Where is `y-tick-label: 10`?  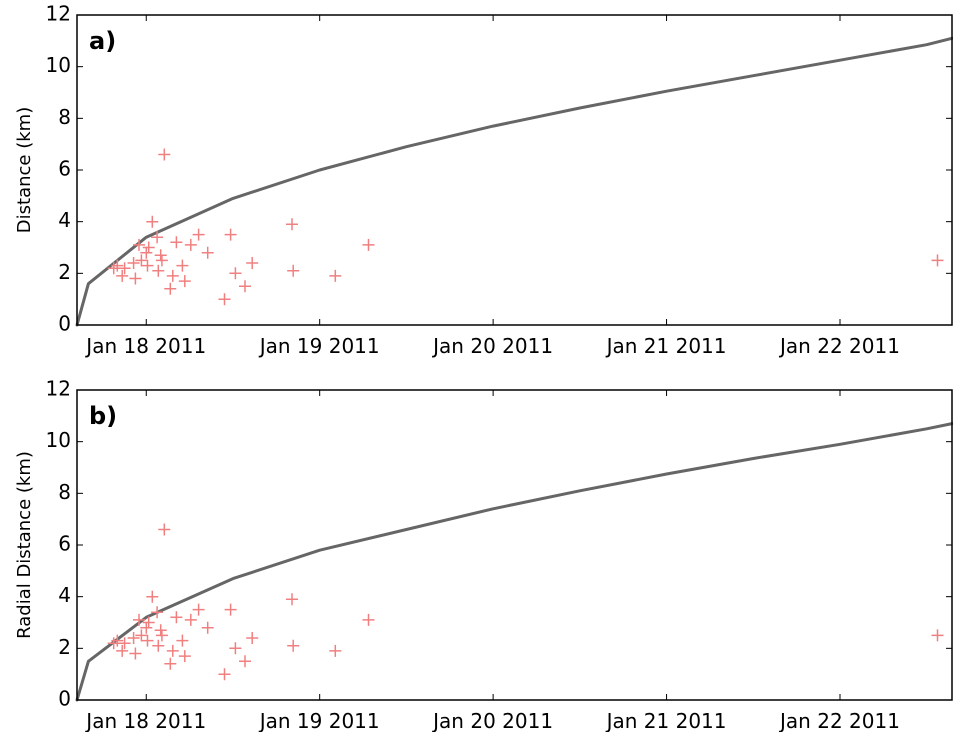
y-tick-label: 10 is located at coordinates (58, 440).